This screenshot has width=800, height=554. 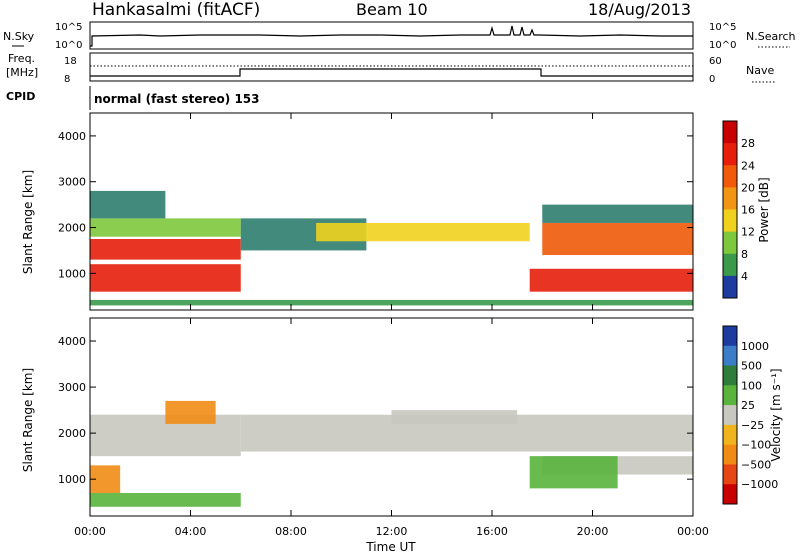 What do you see at coordinates (748, 232) in the screenshot?
I see `power-colorbar-tick-label: 12` at bounding box center [748, 232].